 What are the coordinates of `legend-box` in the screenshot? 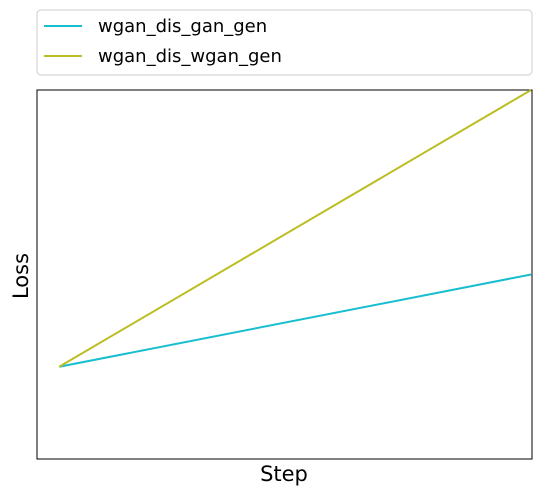 It's located at (284, 42).